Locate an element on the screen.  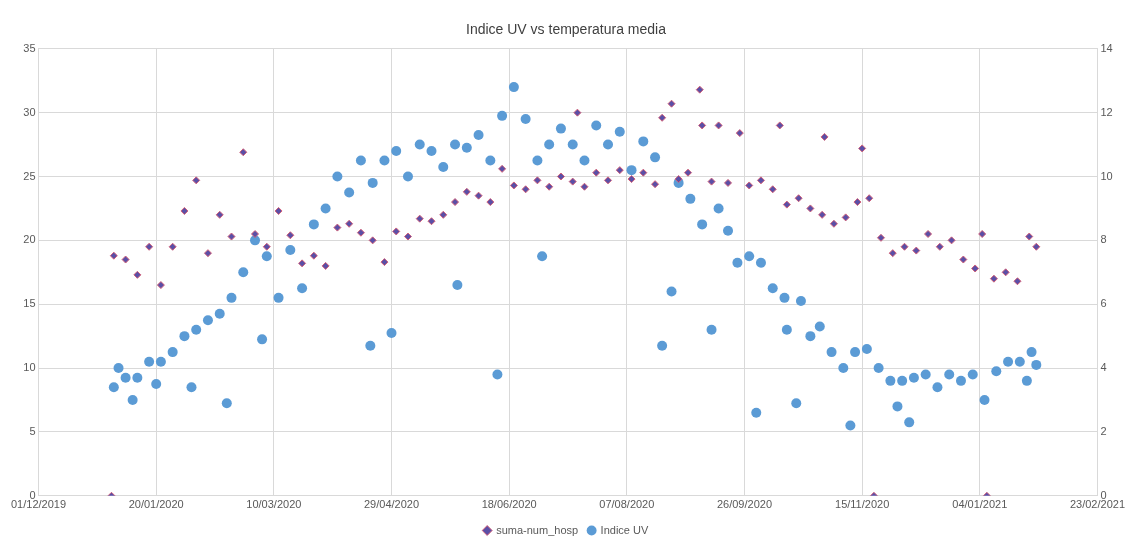
y2-tick-label: 12 is located at coordinates (1106, 111).